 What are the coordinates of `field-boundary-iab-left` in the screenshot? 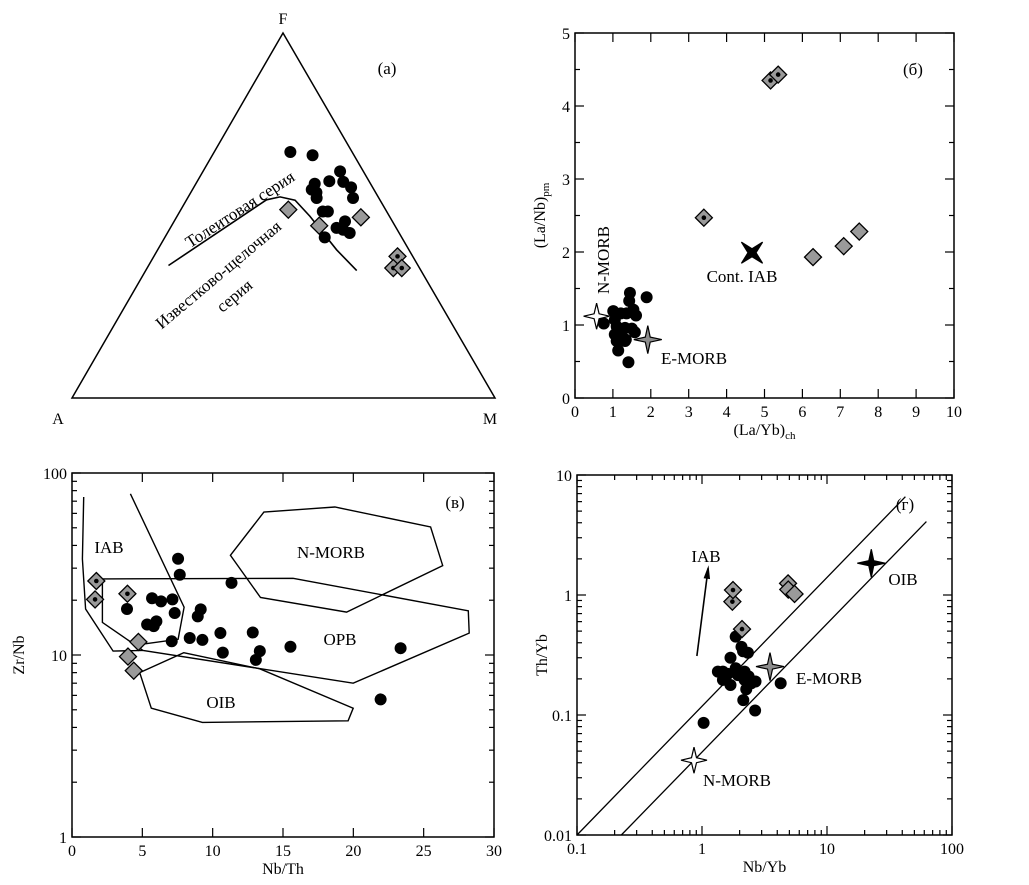 It's located at (112, 574).